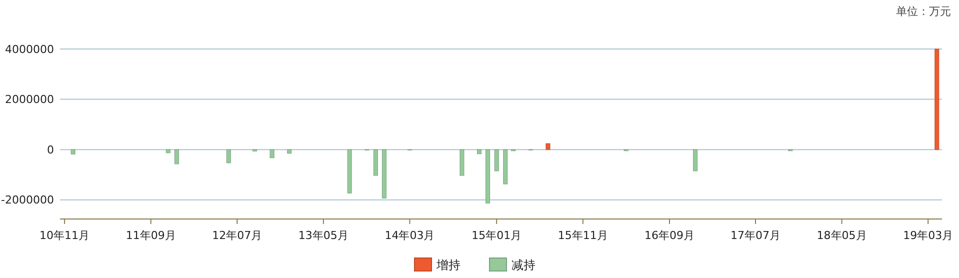 This screenshot has width=959, height=278. I want to click on x-tick-label: 11年09月, so click(151, 235).